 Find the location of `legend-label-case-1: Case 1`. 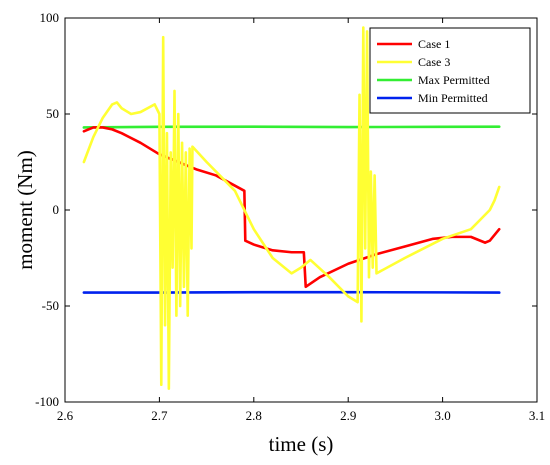

legend-label-case-1: Case 1 is located at coordinates (434, 44).